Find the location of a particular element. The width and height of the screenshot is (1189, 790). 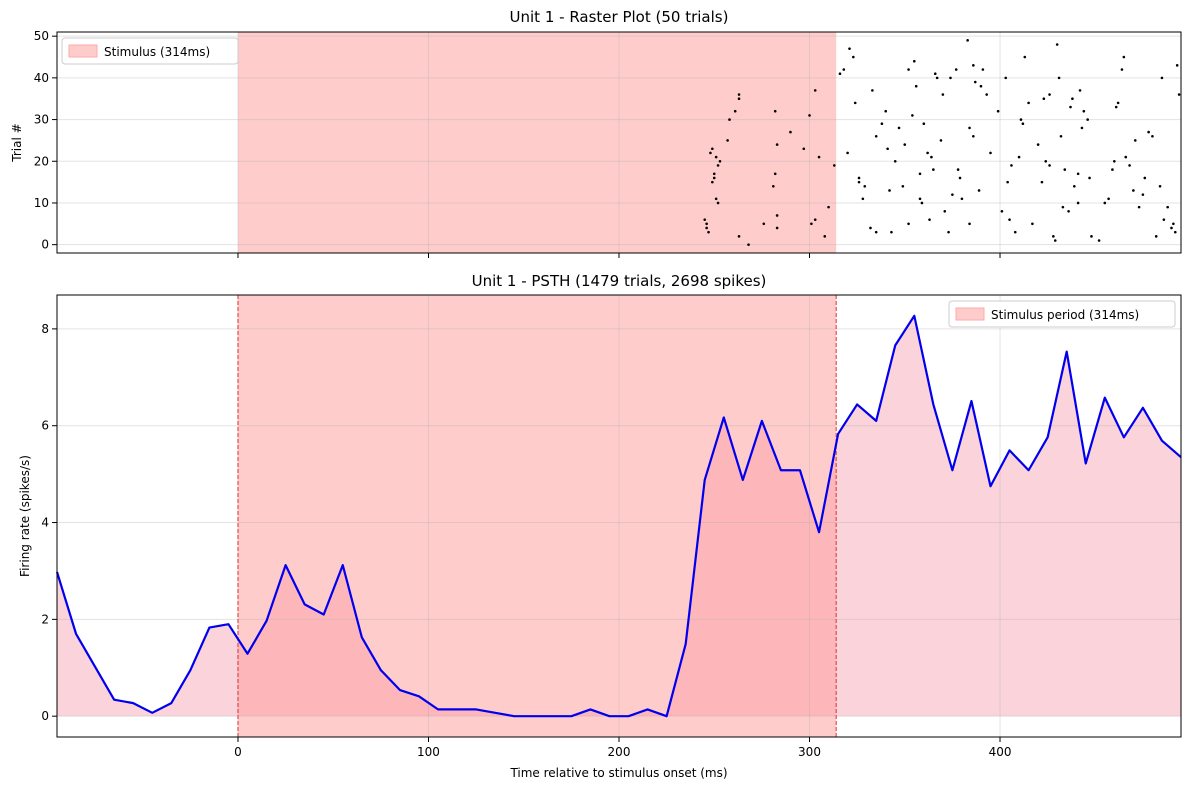

raster-legend: Stimulus (314ms) is located at coordinates (150, 51).